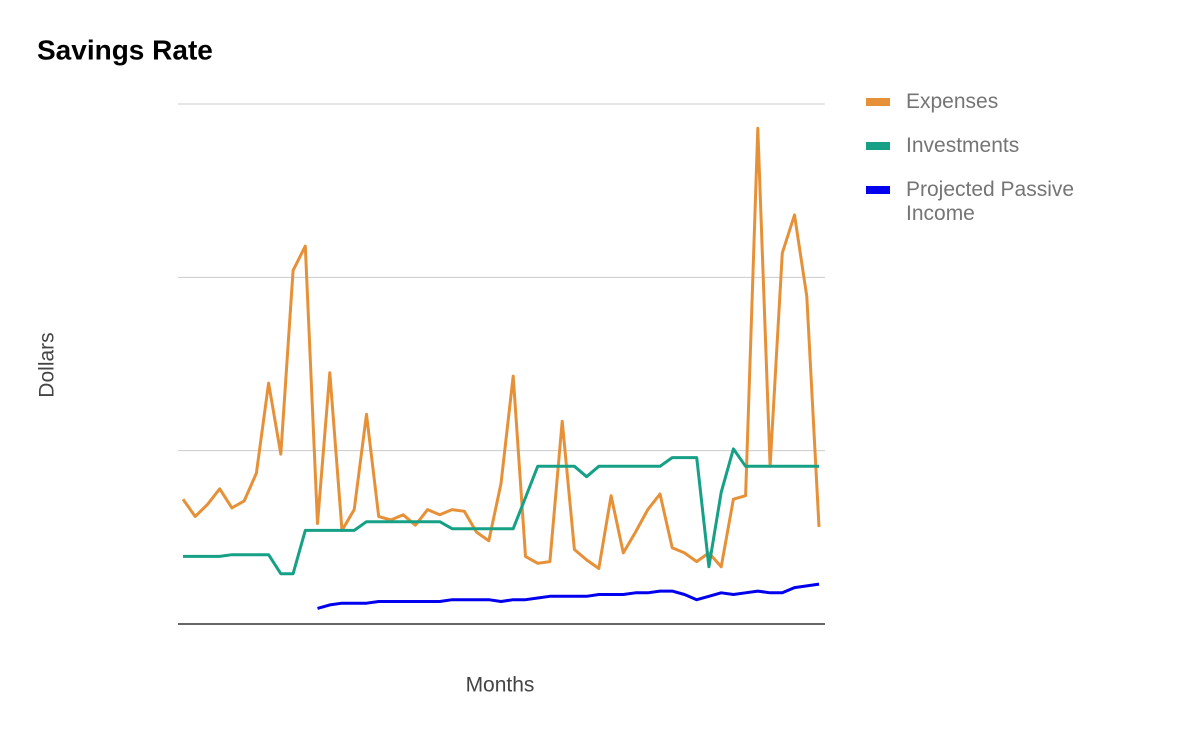 This screenshot has width=1200, height=734. What do you see at coordinates (125, 49) in the screenshot?
I see `chart-title: Savings Rate` at bounding box center [125, 49].